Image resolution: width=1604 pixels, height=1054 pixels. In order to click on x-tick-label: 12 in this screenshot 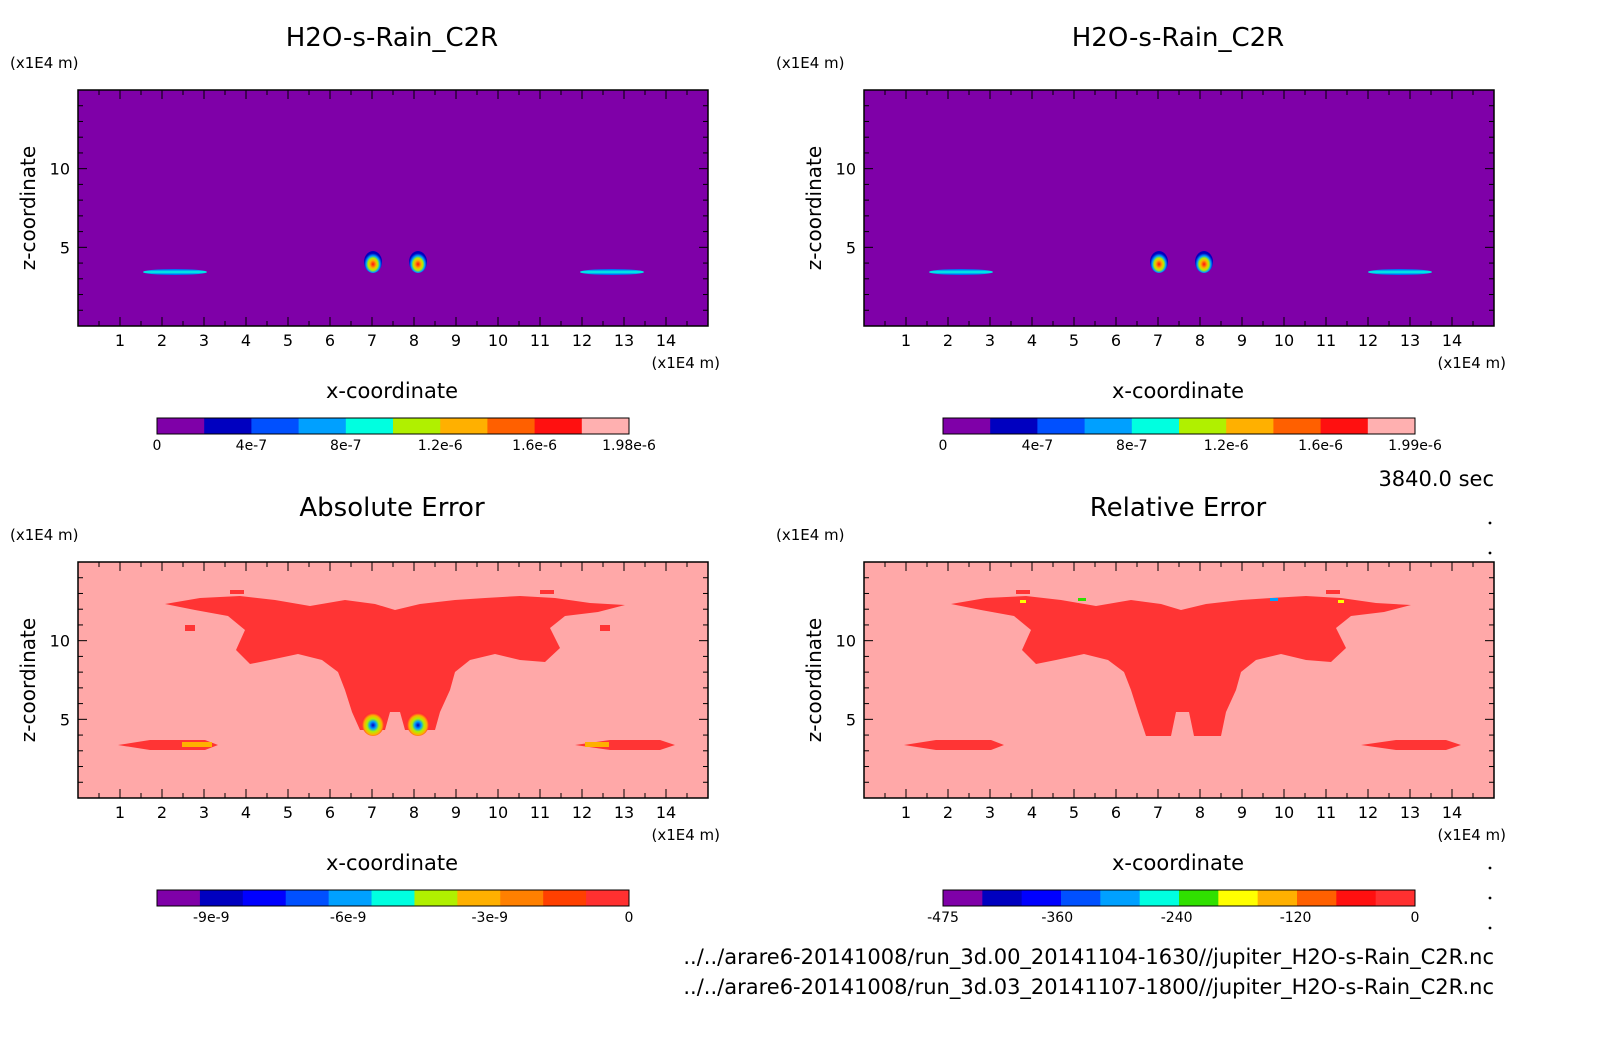, I will do `click(582, 812)`.